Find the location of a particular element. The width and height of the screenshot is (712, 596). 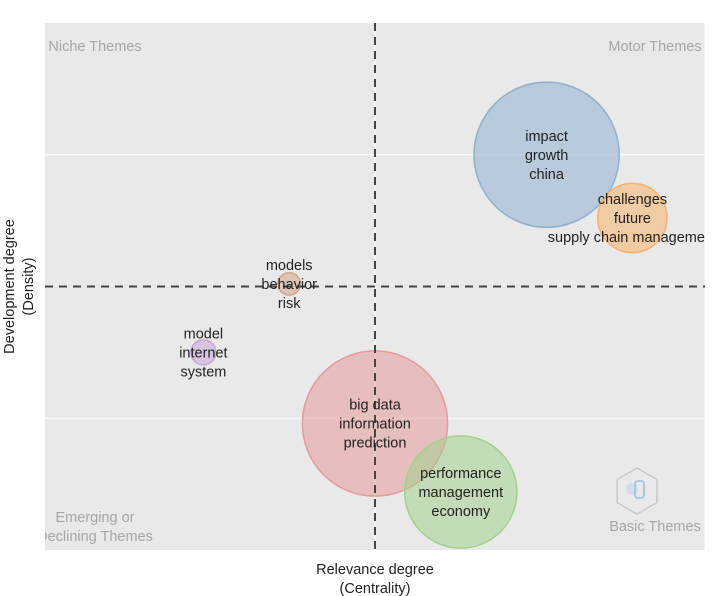

bubble-term-label: behavior is located at coordinates (289, 285).